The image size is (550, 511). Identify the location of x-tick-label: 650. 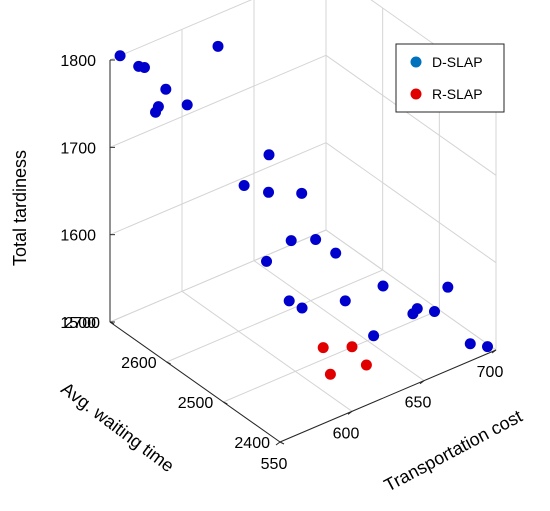
(418, 403).